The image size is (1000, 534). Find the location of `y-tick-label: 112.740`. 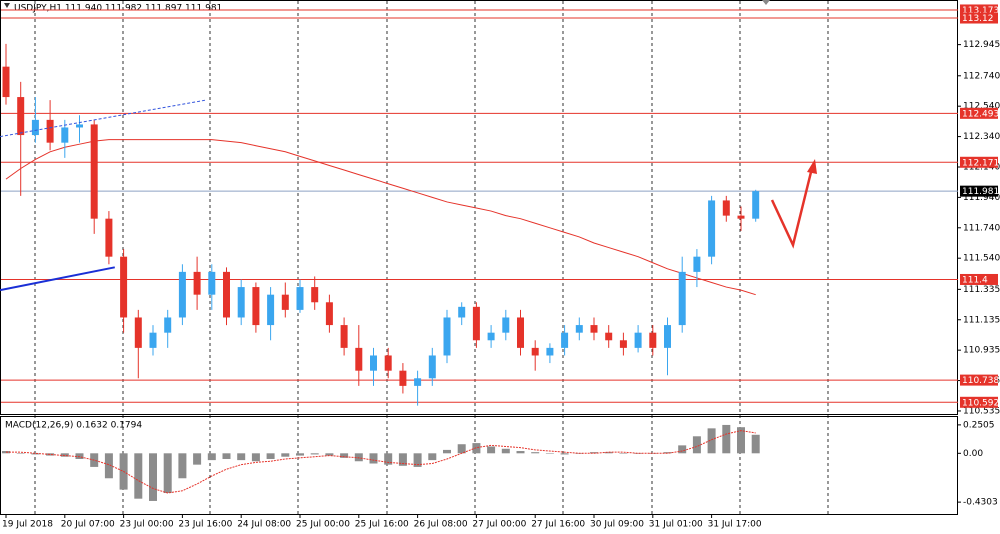

y-tick-label: 112.740 is located at coordinates (981, 76).